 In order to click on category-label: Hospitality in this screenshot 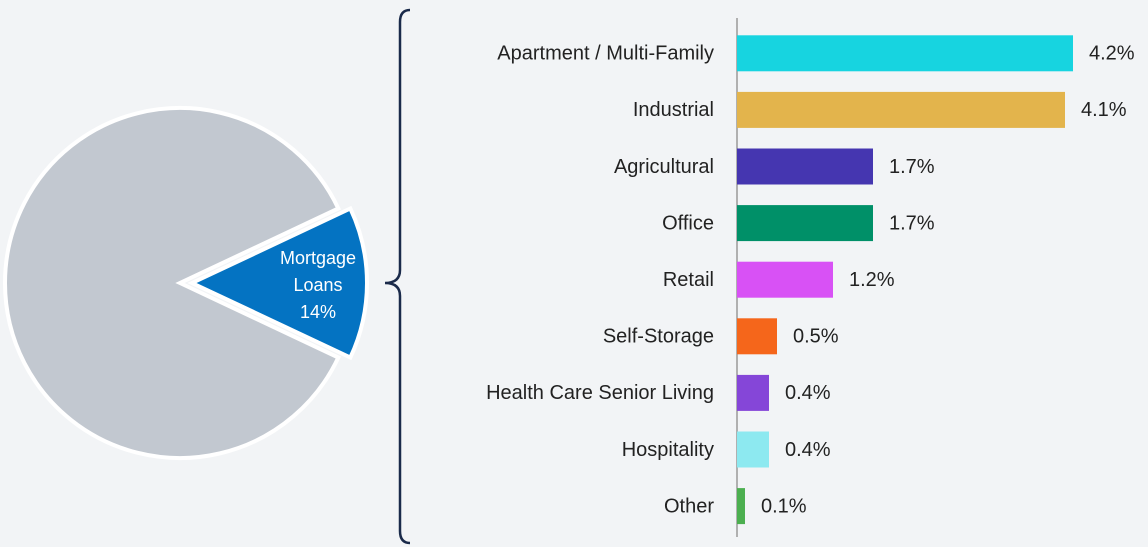, I will do `click(668, 450)`.